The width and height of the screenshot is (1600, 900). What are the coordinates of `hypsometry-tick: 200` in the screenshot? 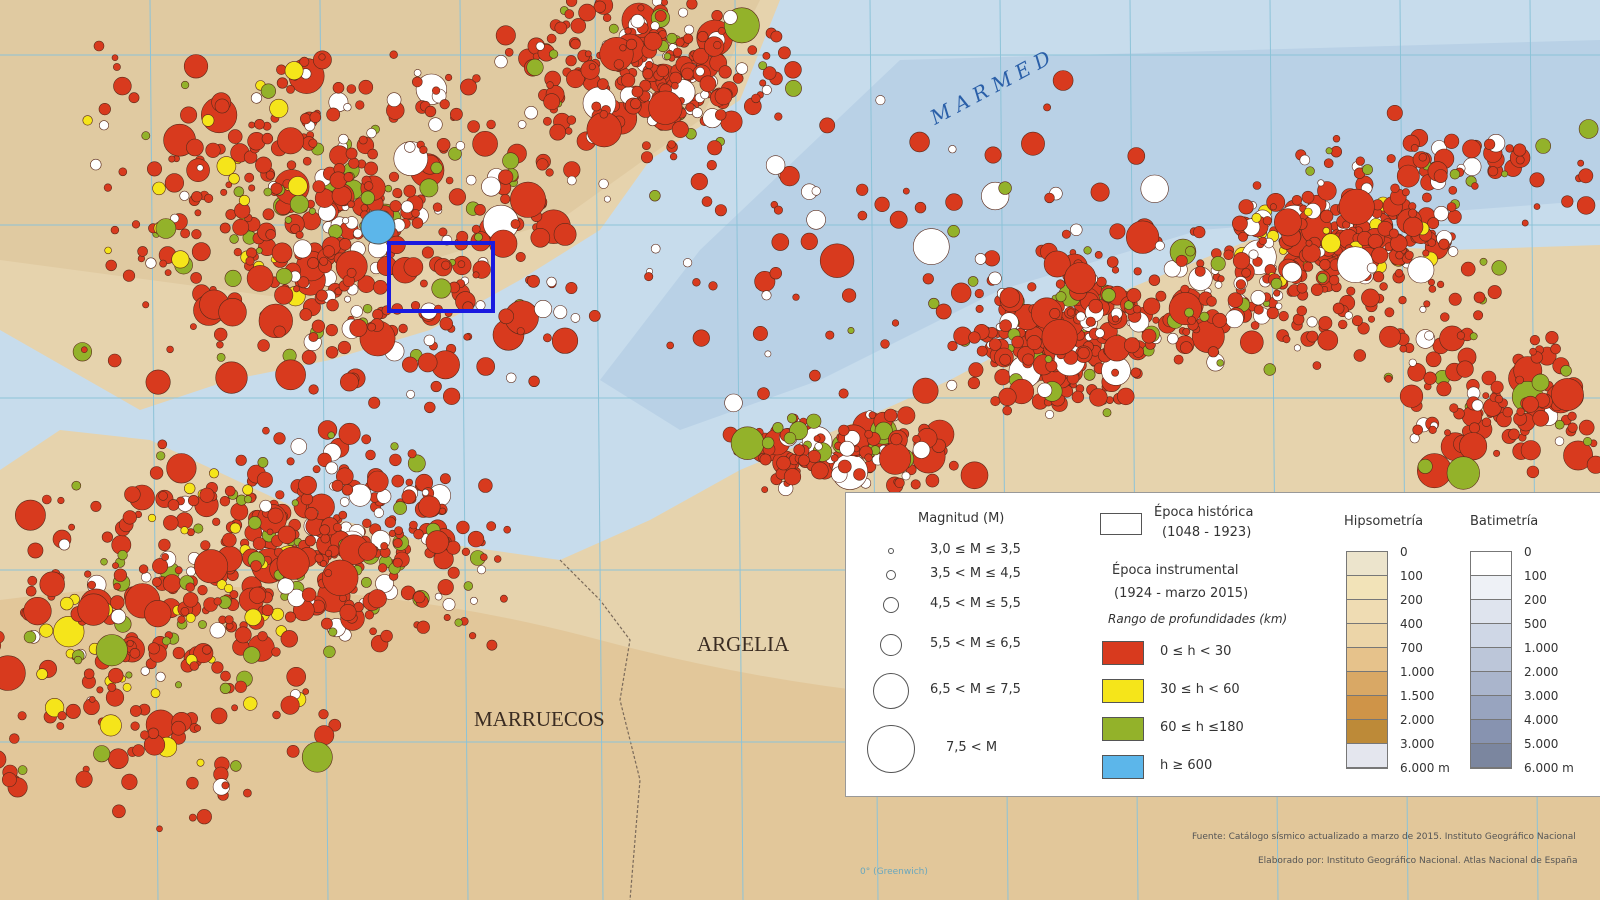 It's located at (1411, 600).